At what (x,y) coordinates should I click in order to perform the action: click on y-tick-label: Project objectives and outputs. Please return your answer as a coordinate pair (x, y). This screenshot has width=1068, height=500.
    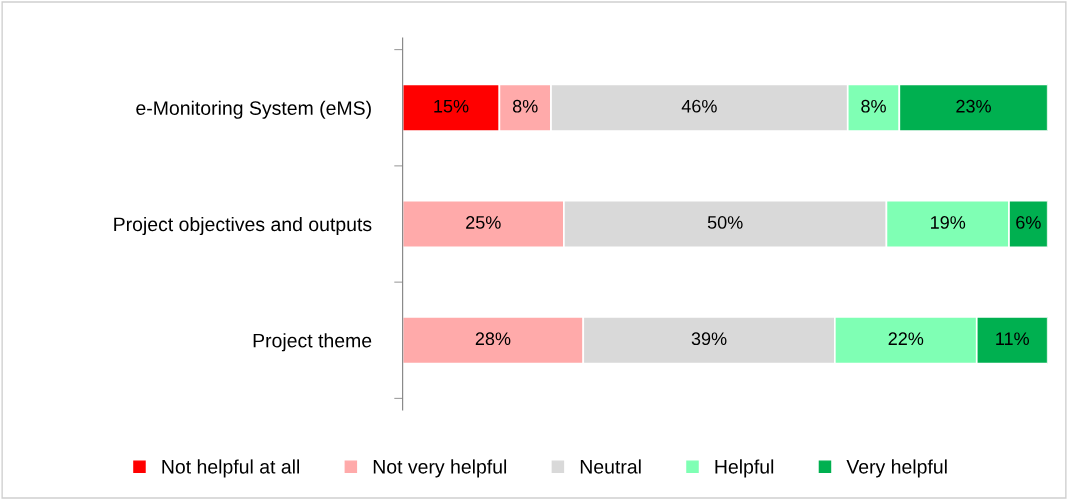
    Looking at the image, I should click on (243, 226).